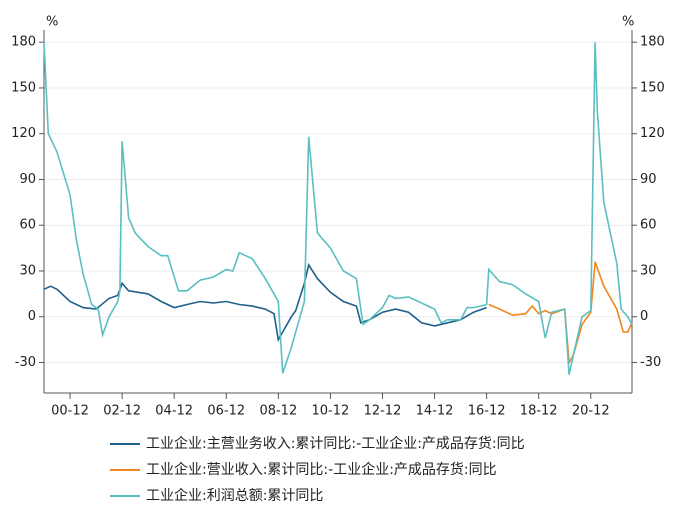  What do you see at coordinates (435, 411) in the screenshot?
I see `x-tick-label: 14-12` at bounding box center [435, 411].